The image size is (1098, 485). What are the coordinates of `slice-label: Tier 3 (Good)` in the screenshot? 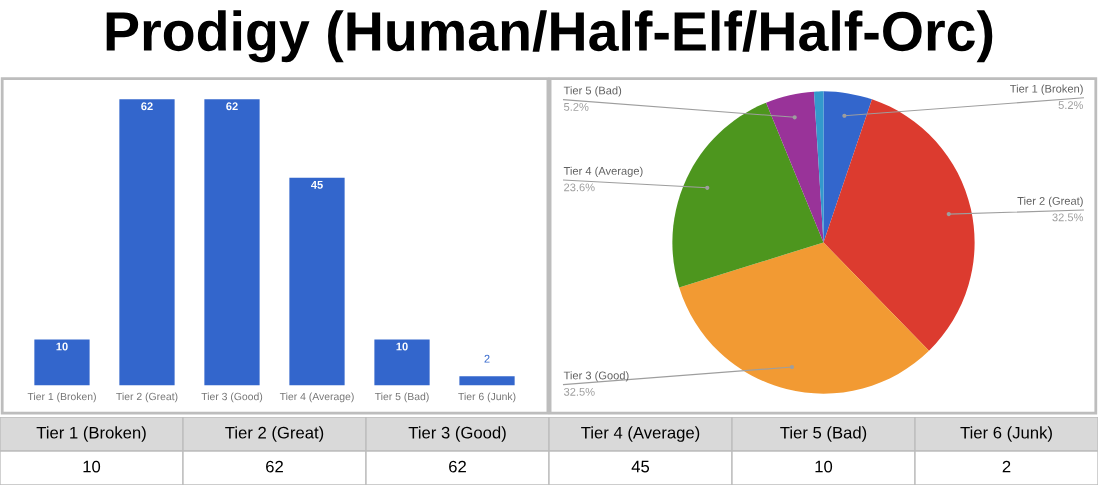 It's located at (596, 376).